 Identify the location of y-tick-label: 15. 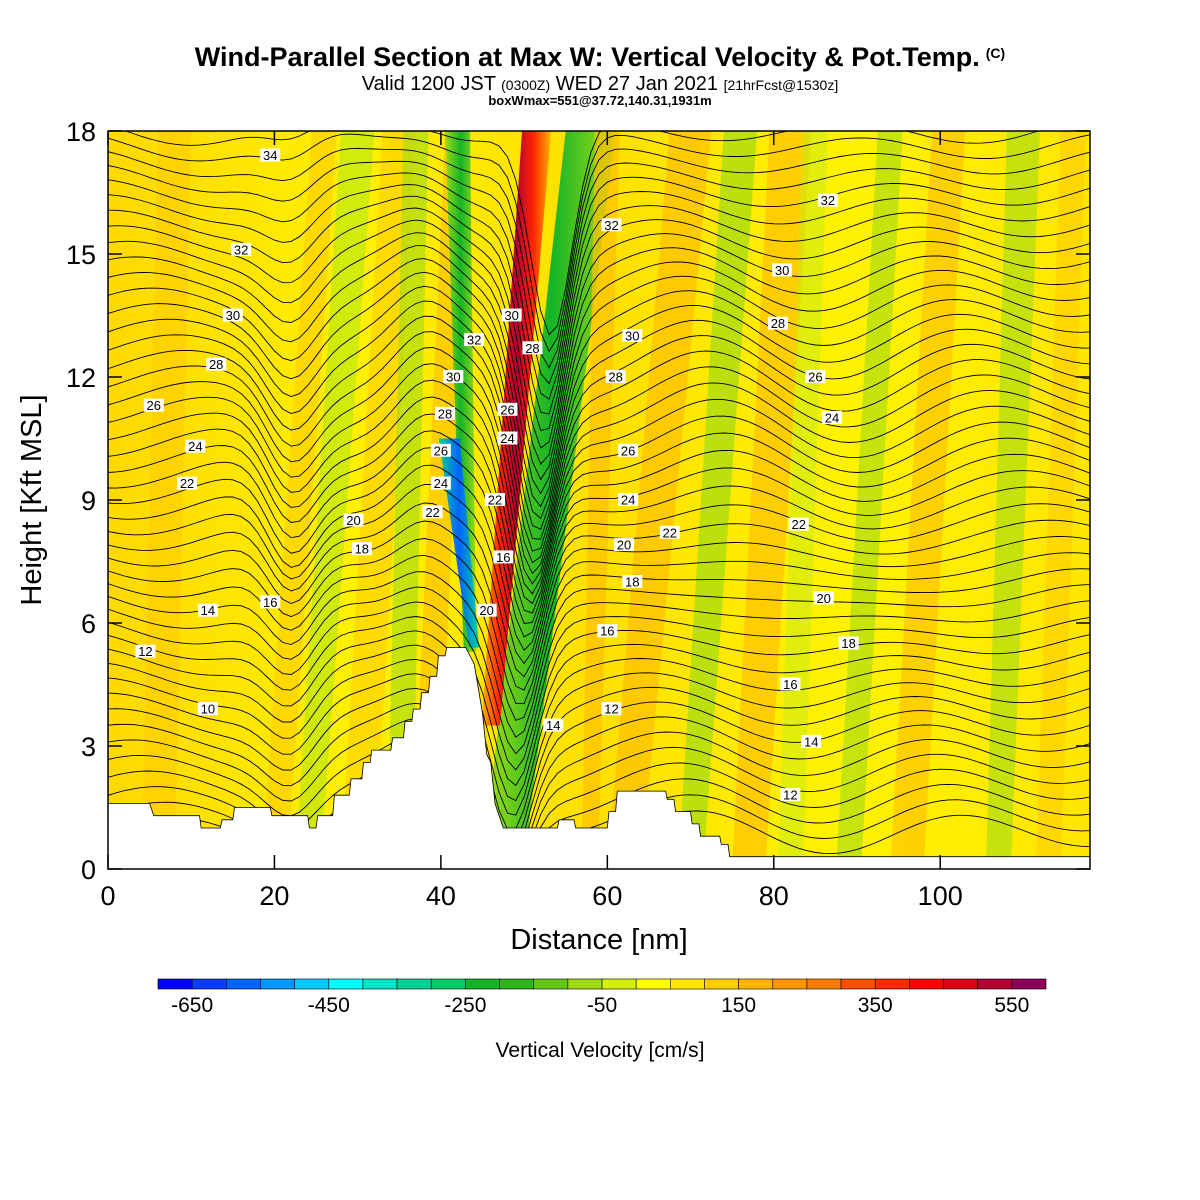
(81, 255).